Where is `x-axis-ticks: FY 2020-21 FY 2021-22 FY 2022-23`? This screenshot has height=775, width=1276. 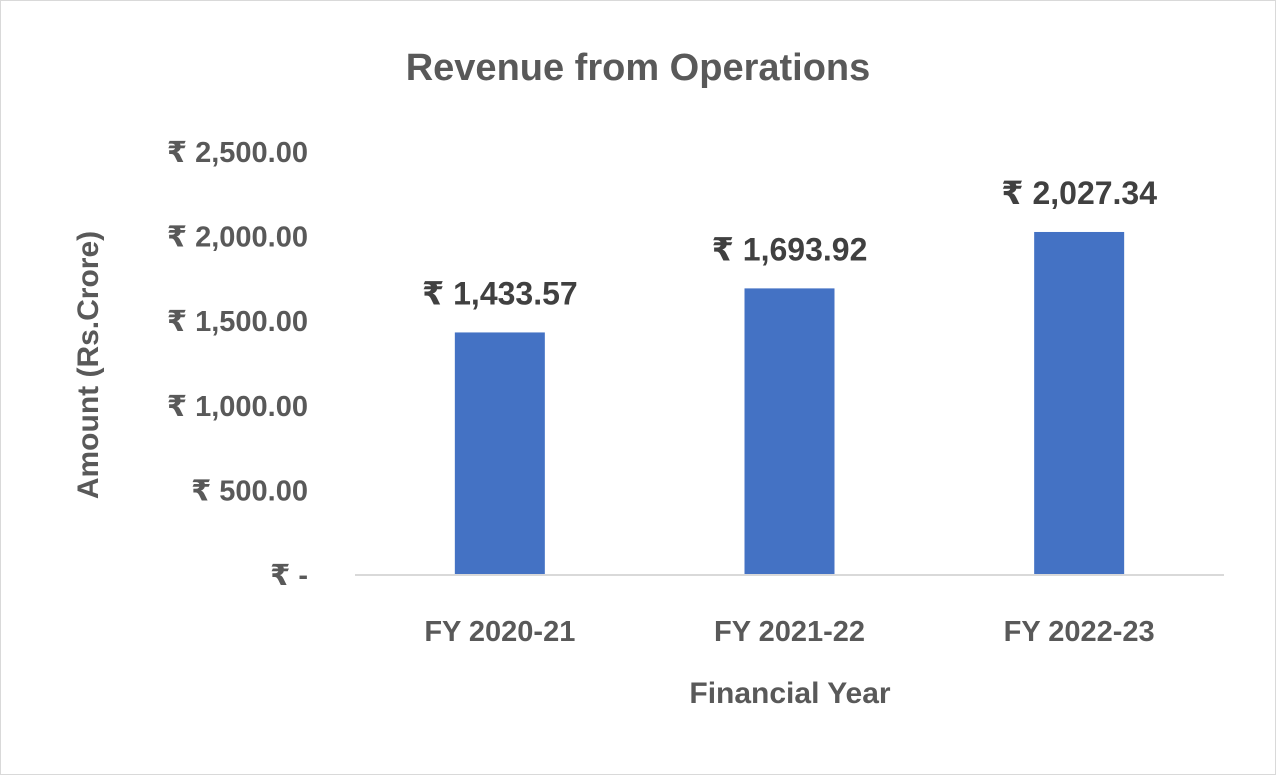
x-axis-ticks: FY 2020-21 FY 2021-22 FY 2022-23 is located at coordinates (789, 632).